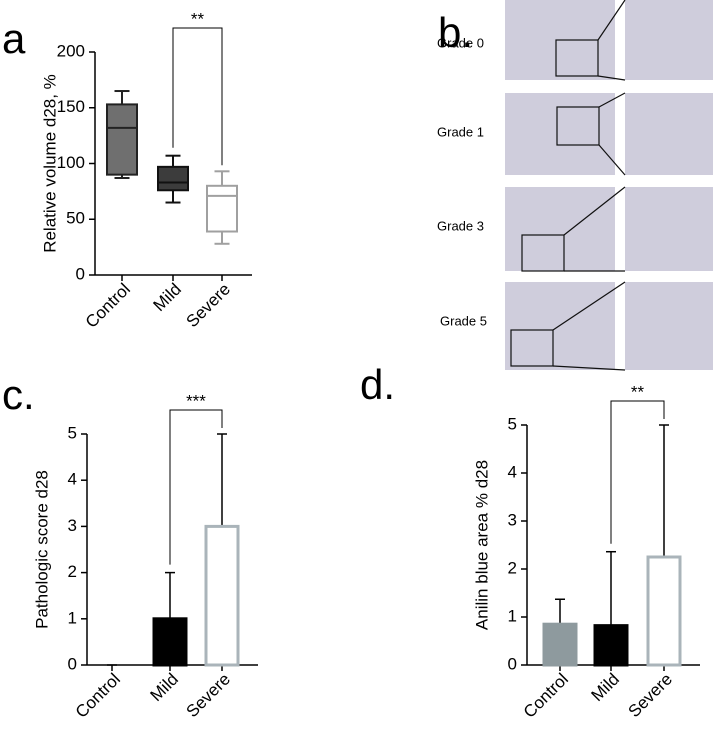  Describe the element at coordinates (14, 38) in the screenshot. I see `panel-letter: a` at that location.